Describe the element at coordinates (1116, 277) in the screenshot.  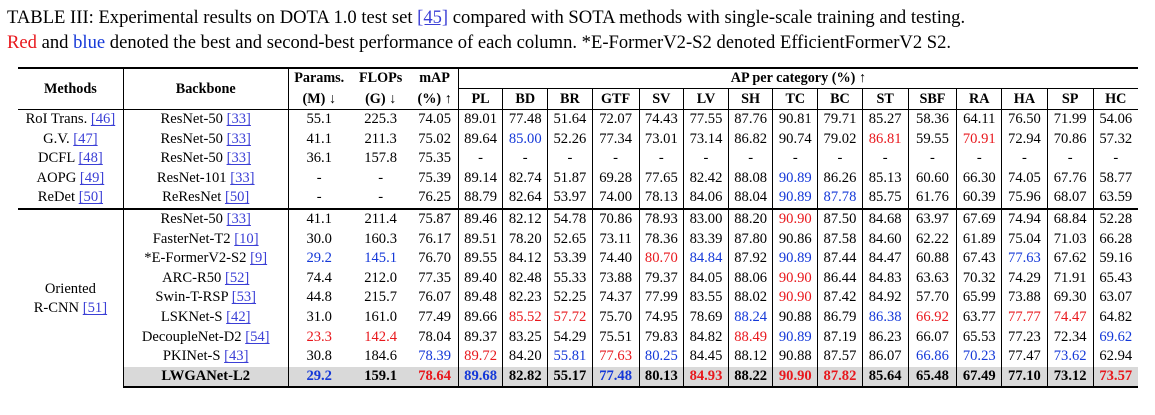
I see `table-cell: 65.43` at that location.